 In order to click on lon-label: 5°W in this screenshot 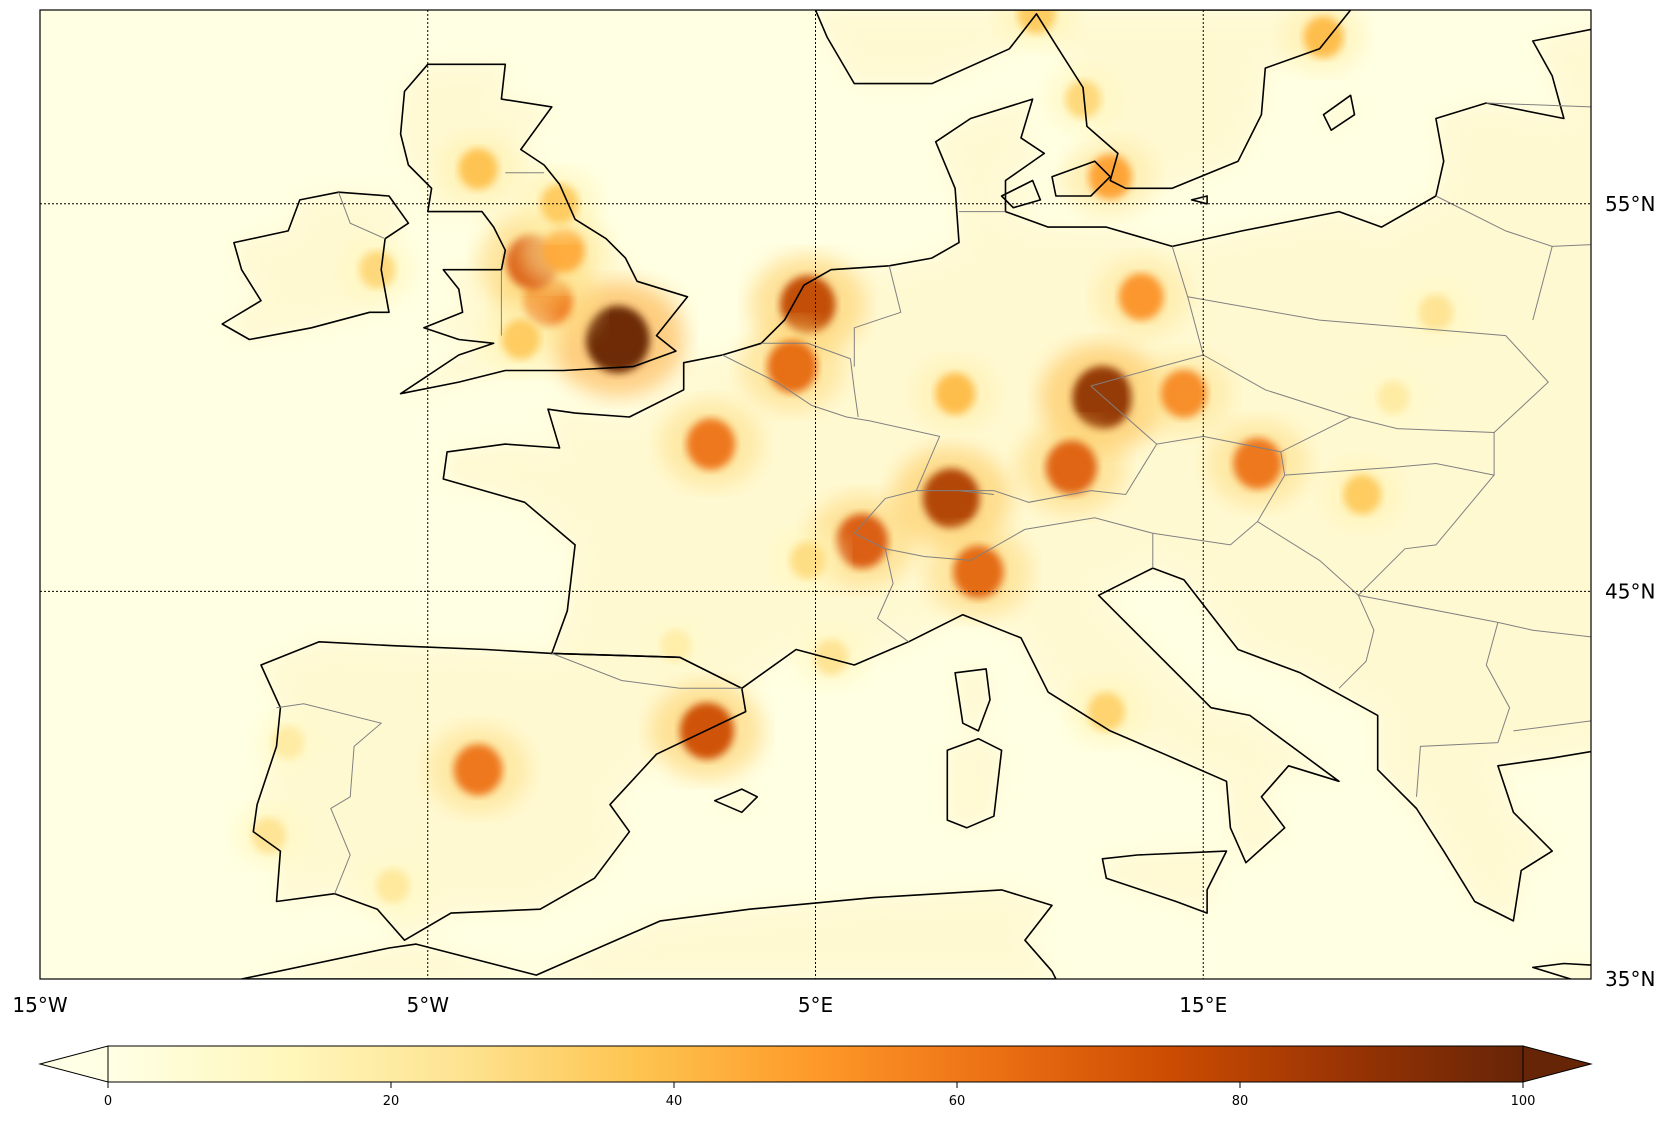, I will do `click(428, 1005)`.